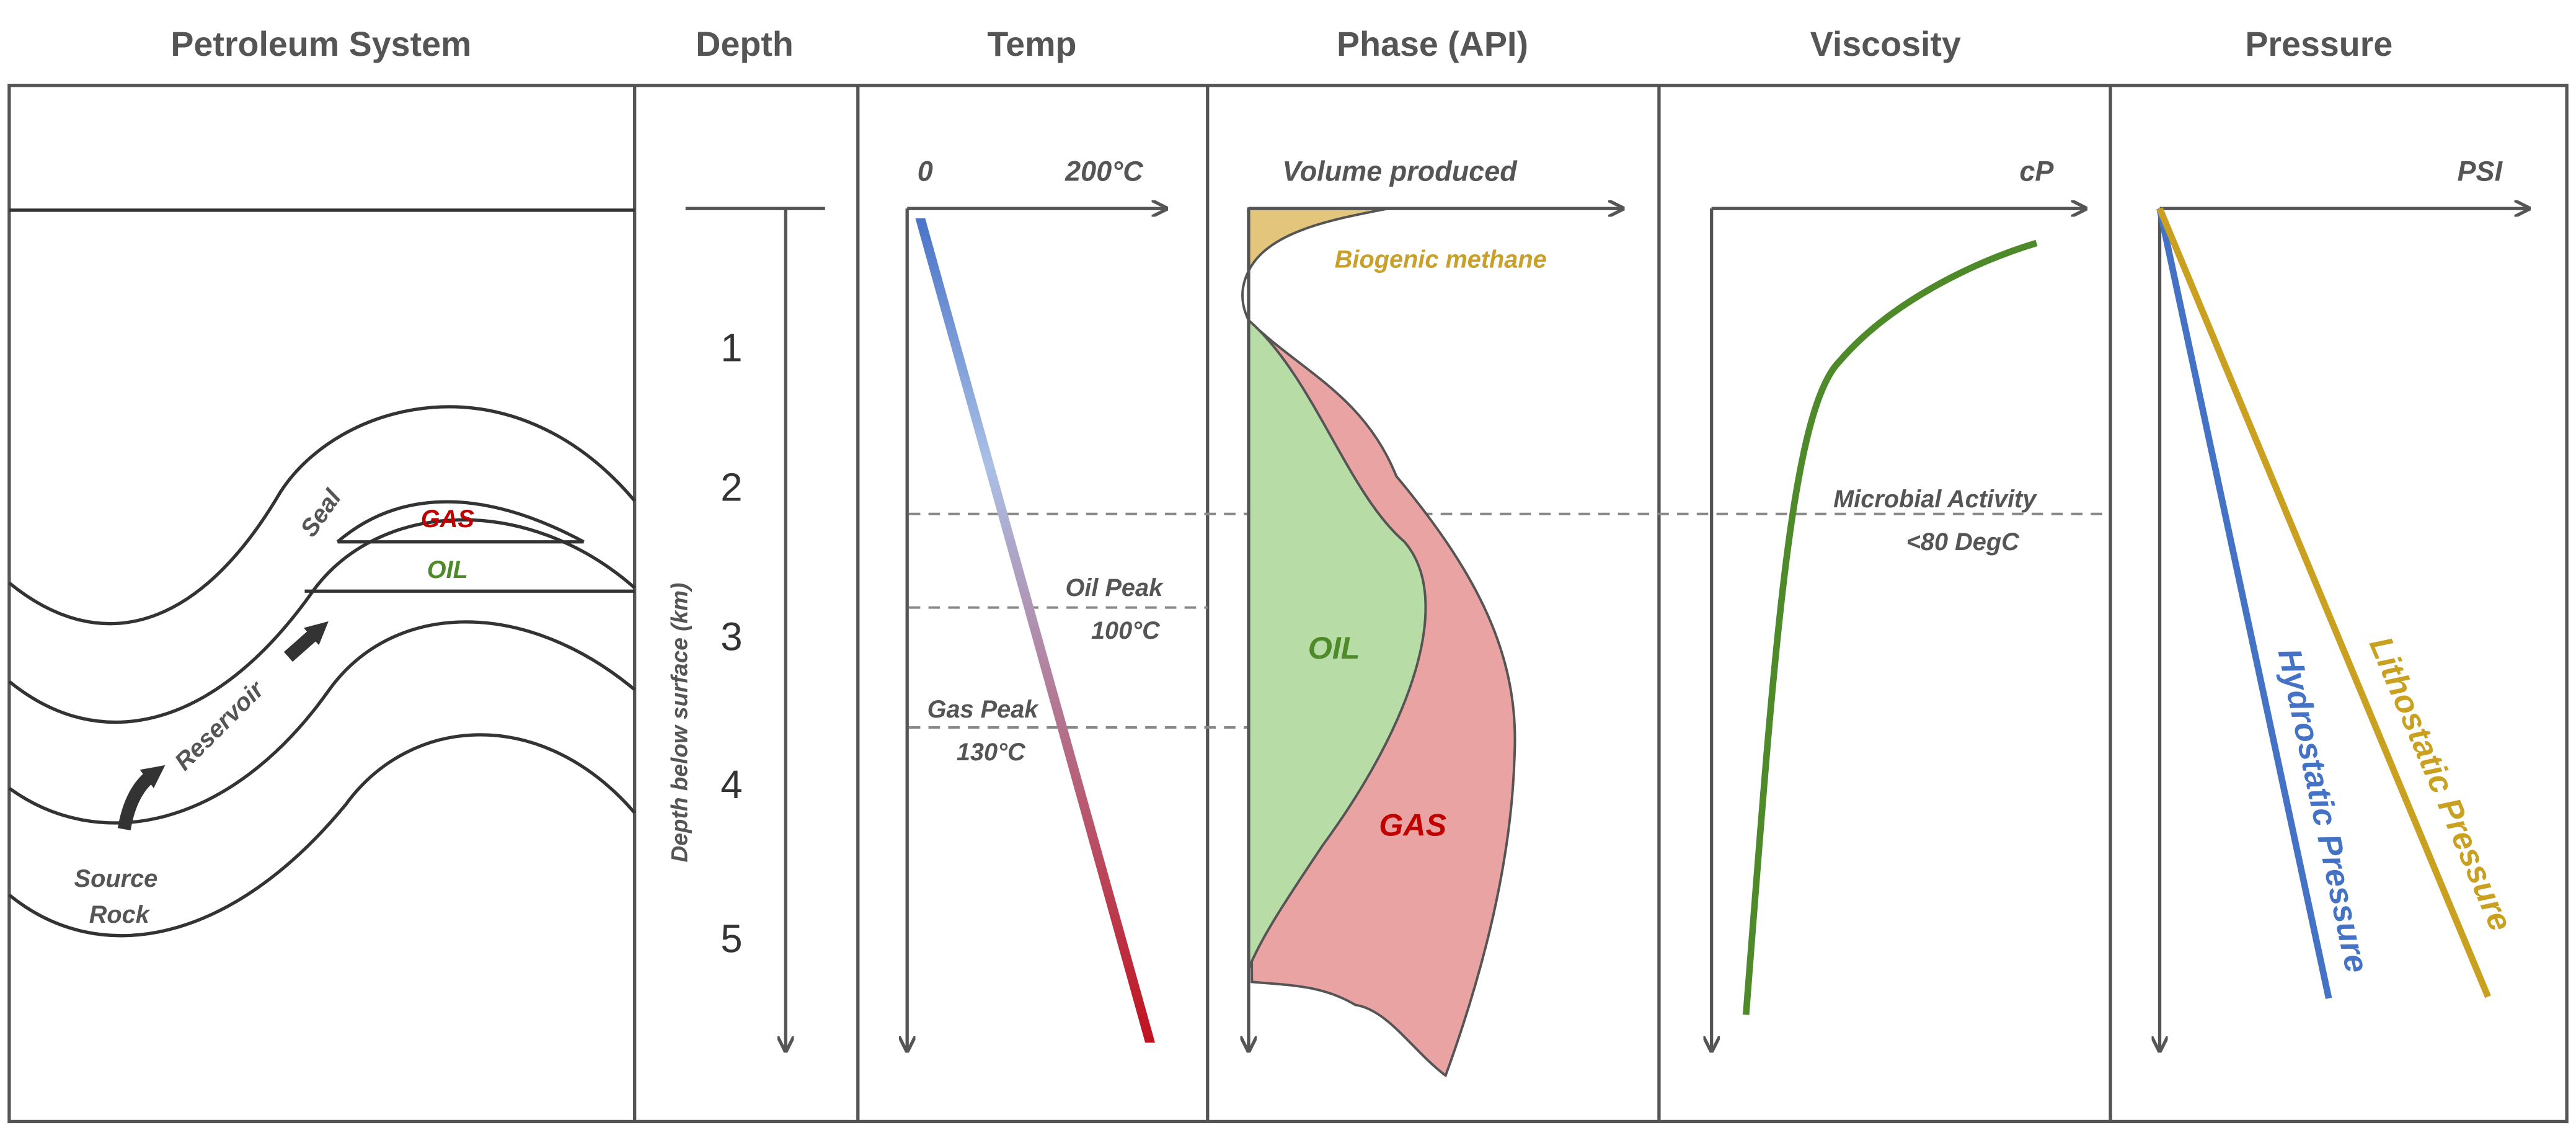 This screenshot has width=2576, height=1133. Describe the element at coordinates (1963, 542) in the screenshot. I see `microbial-label: <80 DegC` at that location.